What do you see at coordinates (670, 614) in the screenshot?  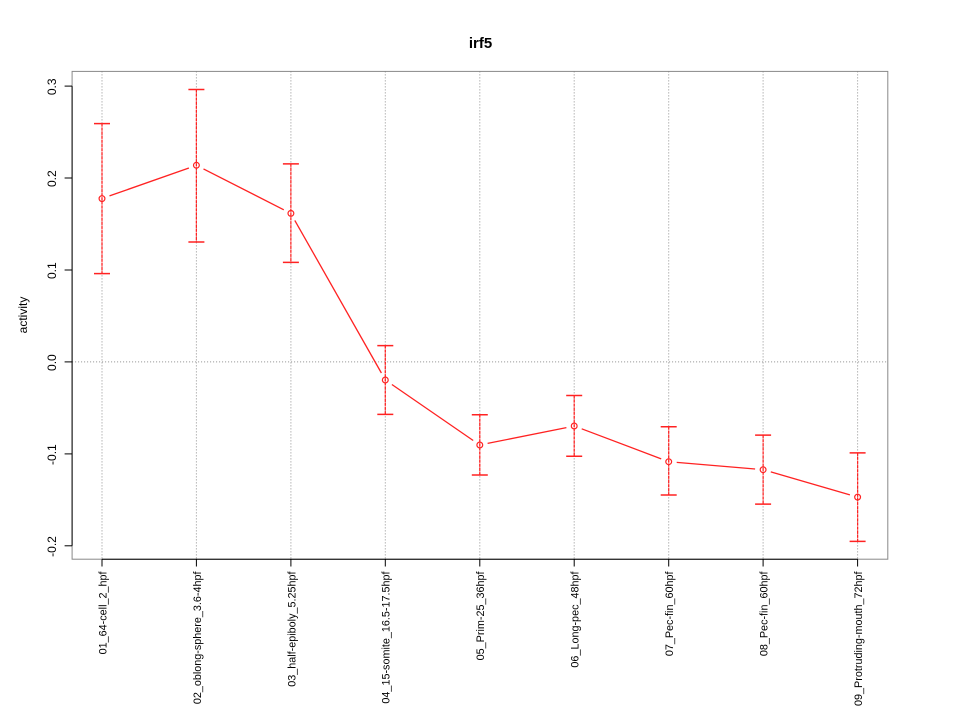 I see `svg-text: 07_Pec-fin_60hpf` at bounding box center [670, 614].